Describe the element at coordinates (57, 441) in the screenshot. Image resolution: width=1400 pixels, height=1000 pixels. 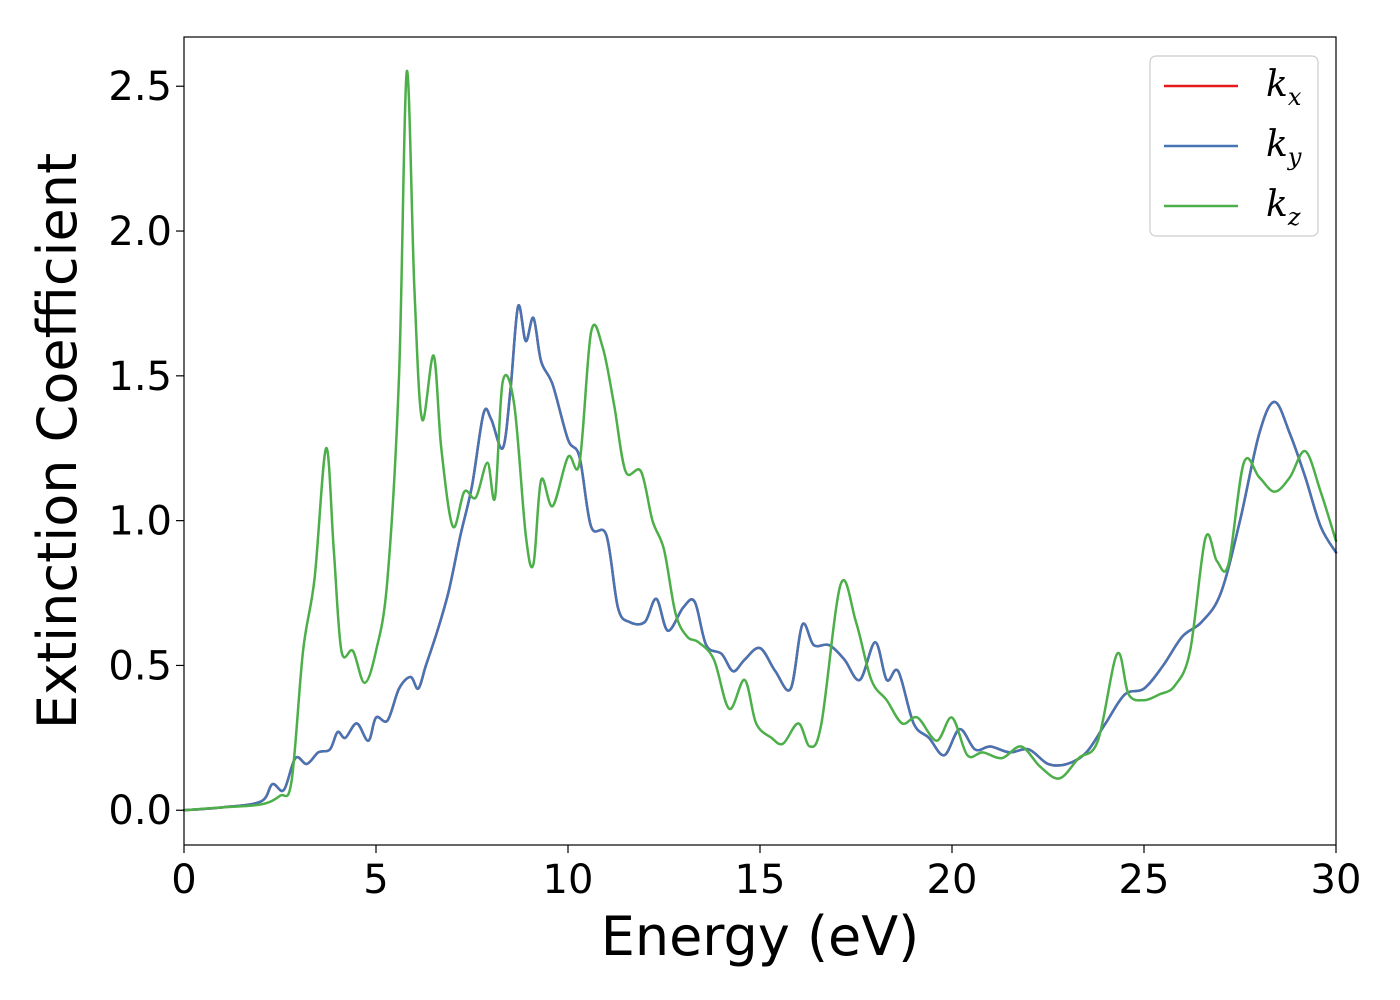
I see `y-axis-title: Extinction Coefficient` at that location.